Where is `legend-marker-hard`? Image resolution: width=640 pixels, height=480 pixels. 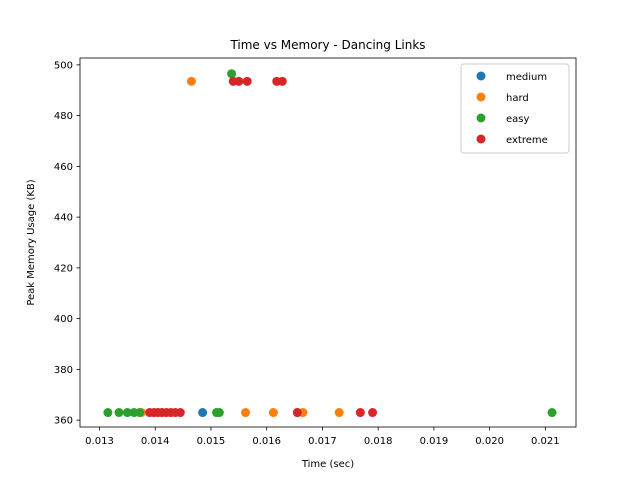
legend-marker-hard is located at coordinates (481, 97).